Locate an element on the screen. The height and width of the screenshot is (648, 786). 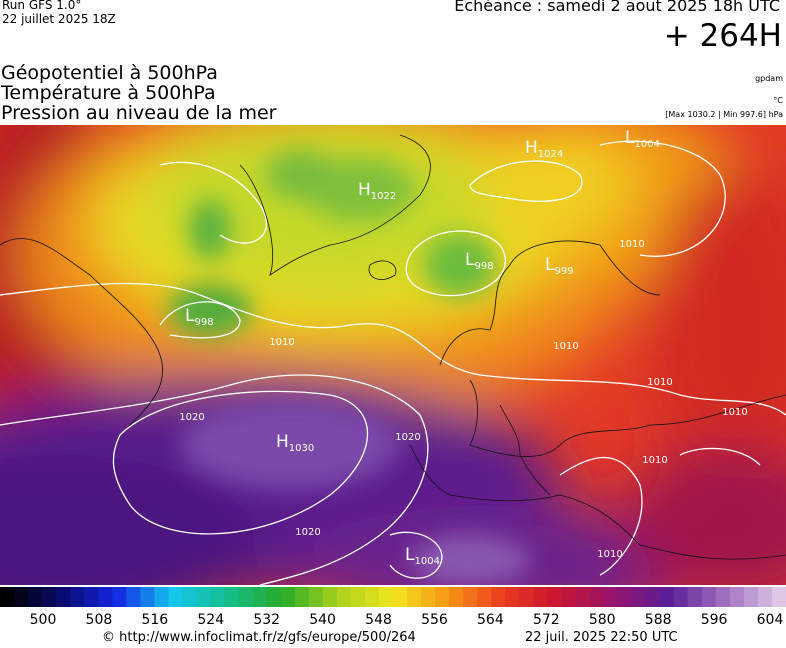
scale-label: 500 is located at coordinates (43, 620).